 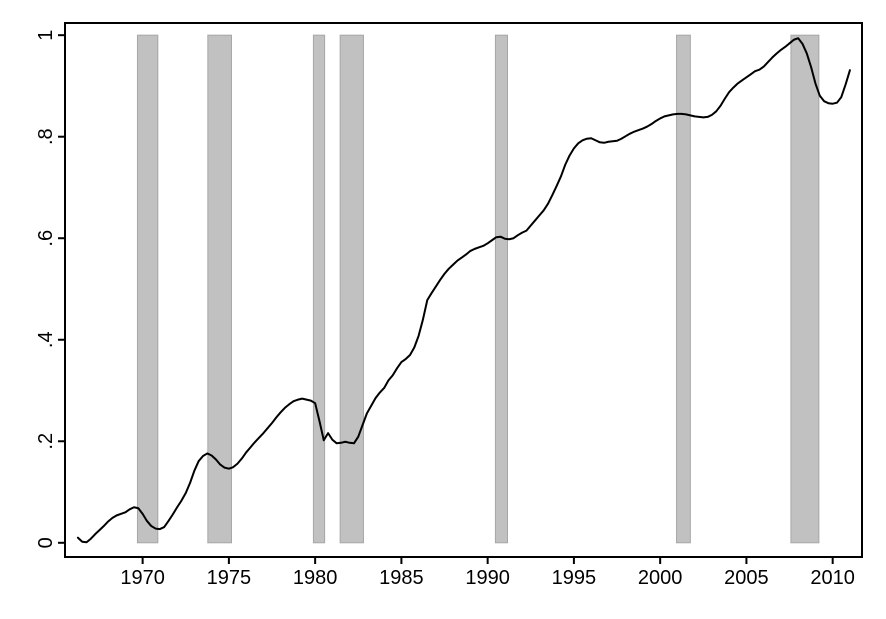 I want to click on x-tick-label: 2010, so click(x=832, y=578).